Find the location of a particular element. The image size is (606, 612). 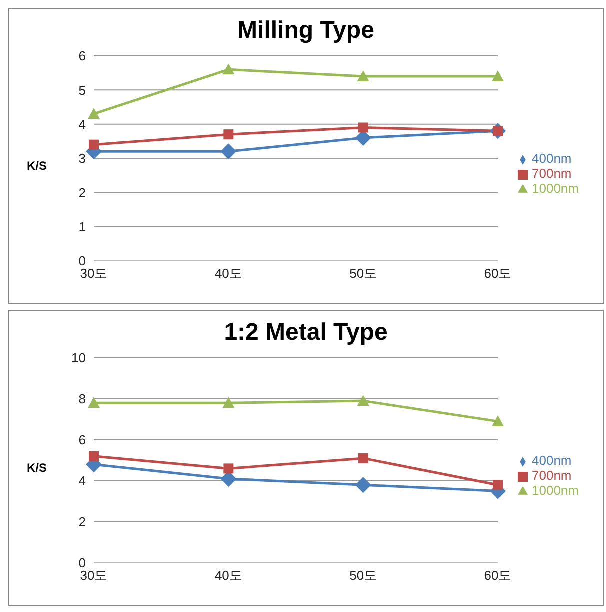

y-tick-label: 1 is located at coordinates (82, 226).